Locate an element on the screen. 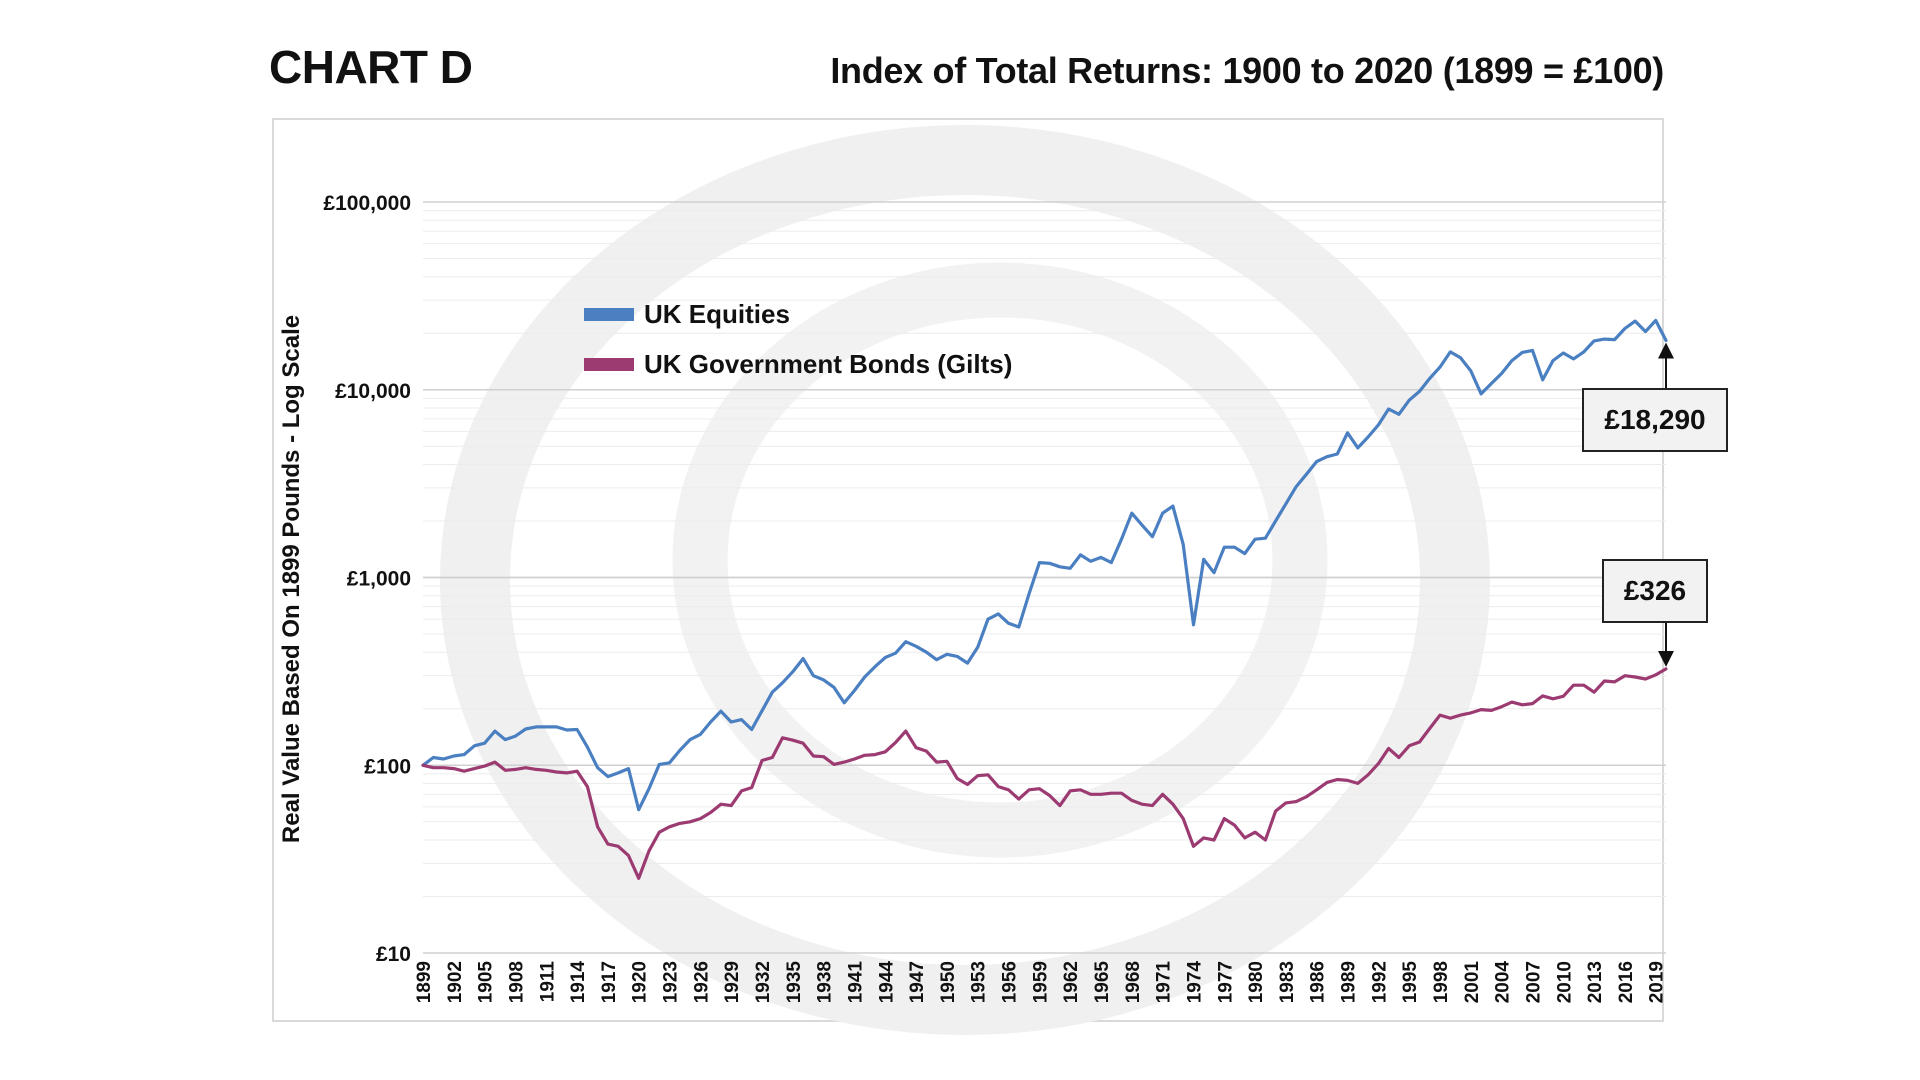  y-tick-label: £100,000 is located at coordinates (367, 203).